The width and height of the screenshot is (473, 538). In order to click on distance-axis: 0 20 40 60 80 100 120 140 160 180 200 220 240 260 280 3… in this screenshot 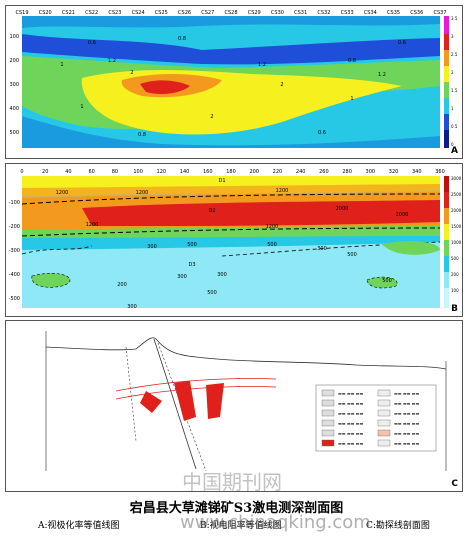, I will do `click(232, 172)`.